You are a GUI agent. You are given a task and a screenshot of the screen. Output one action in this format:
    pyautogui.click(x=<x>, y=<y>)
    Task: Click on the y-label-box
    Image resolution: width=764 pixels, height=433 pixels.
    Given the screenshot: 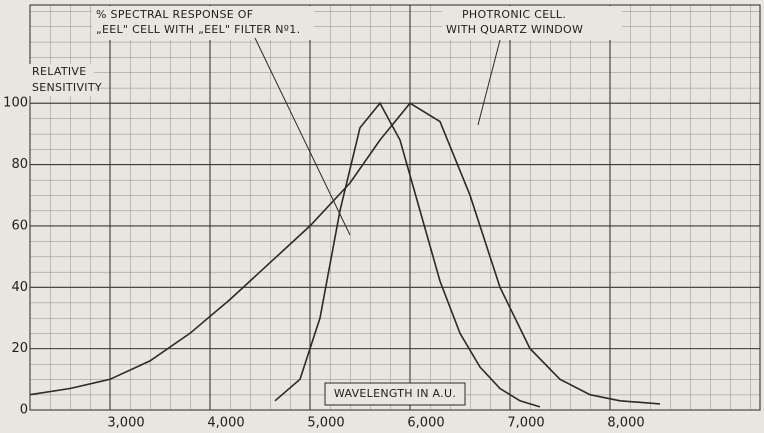 What is the action you would take?
    pyautogui.click(x=61, y=80)
    